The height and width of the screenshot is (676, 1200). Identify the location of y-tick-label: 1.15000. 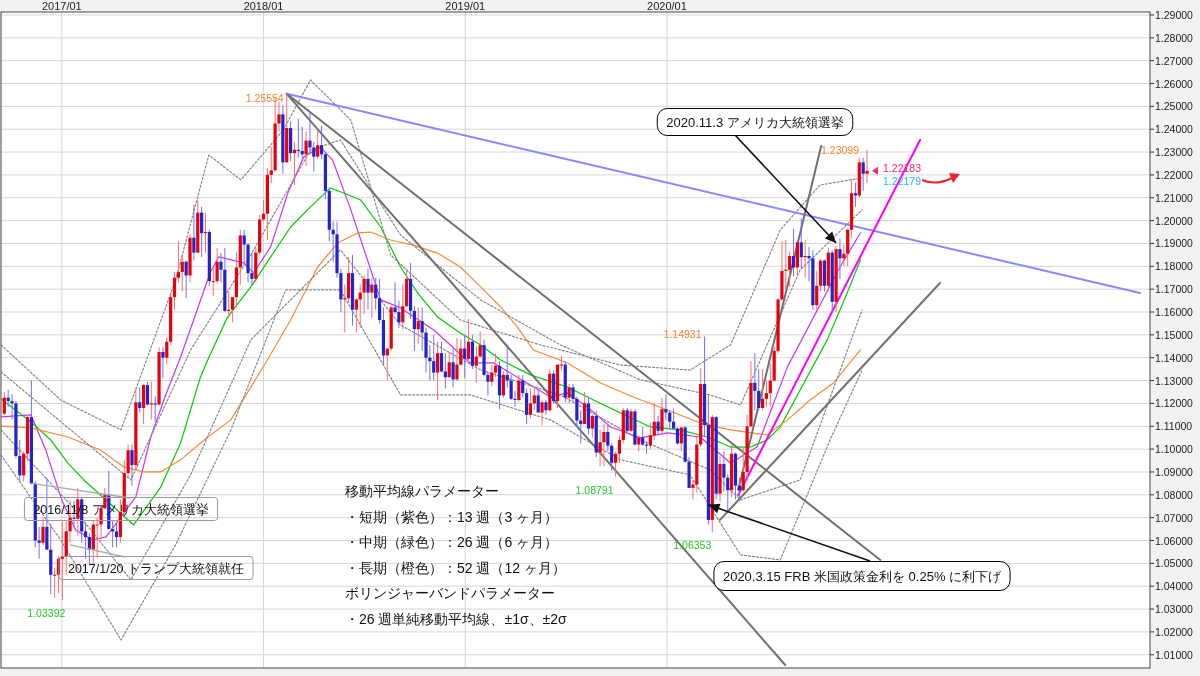
(1174, 334).